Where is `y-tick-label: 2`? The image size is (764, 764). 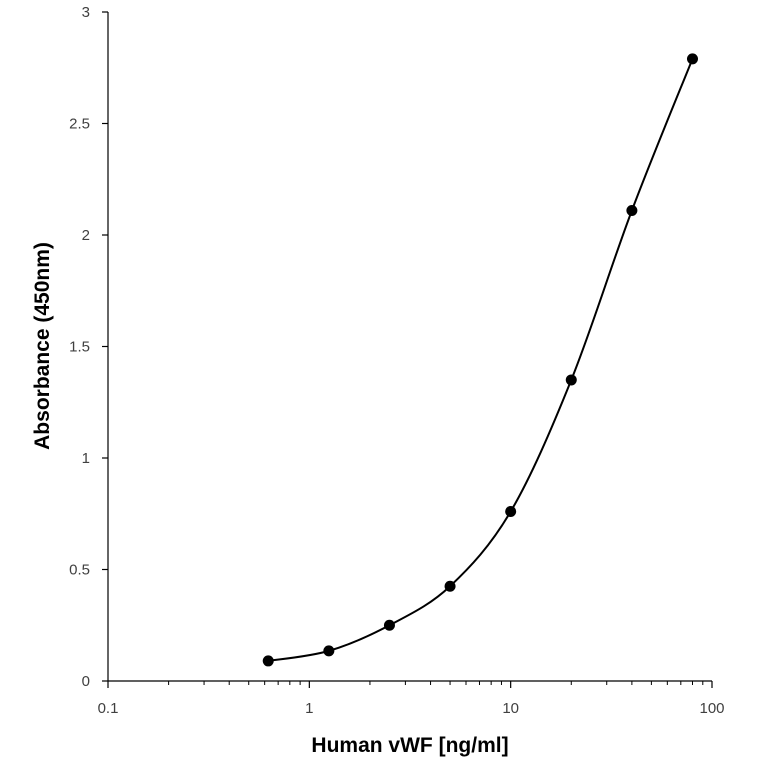 y-tick-label: 2 is located at coordinates (86, 235).